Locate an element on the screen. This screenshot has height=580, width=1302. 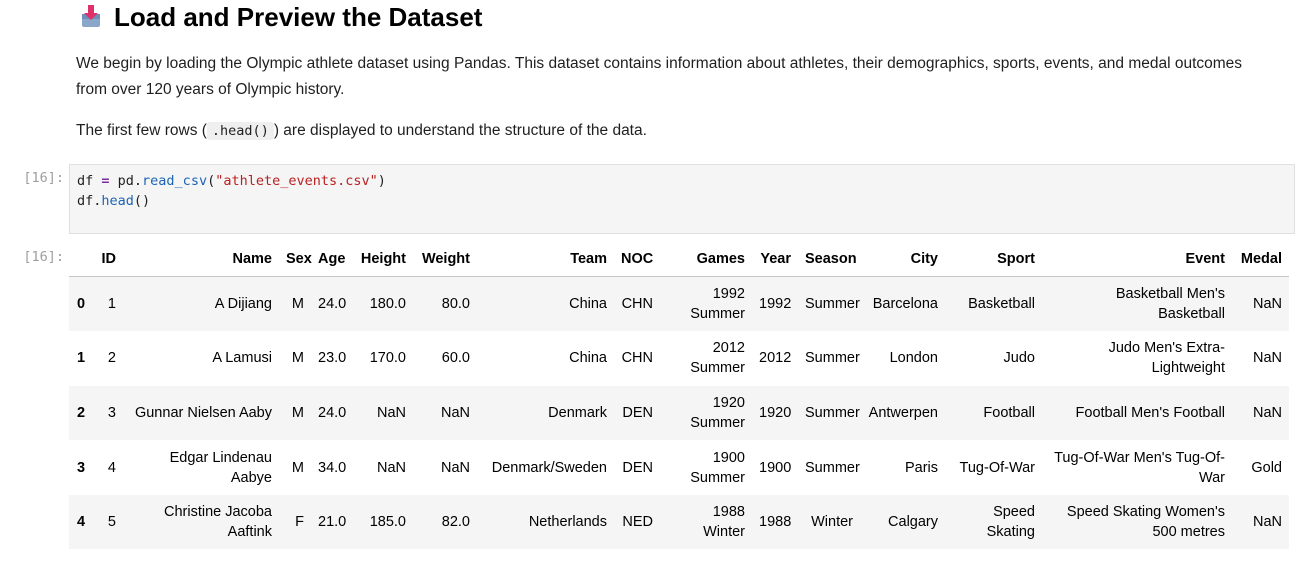
table-cell: 80.0 is located at coordinates (455, 304).